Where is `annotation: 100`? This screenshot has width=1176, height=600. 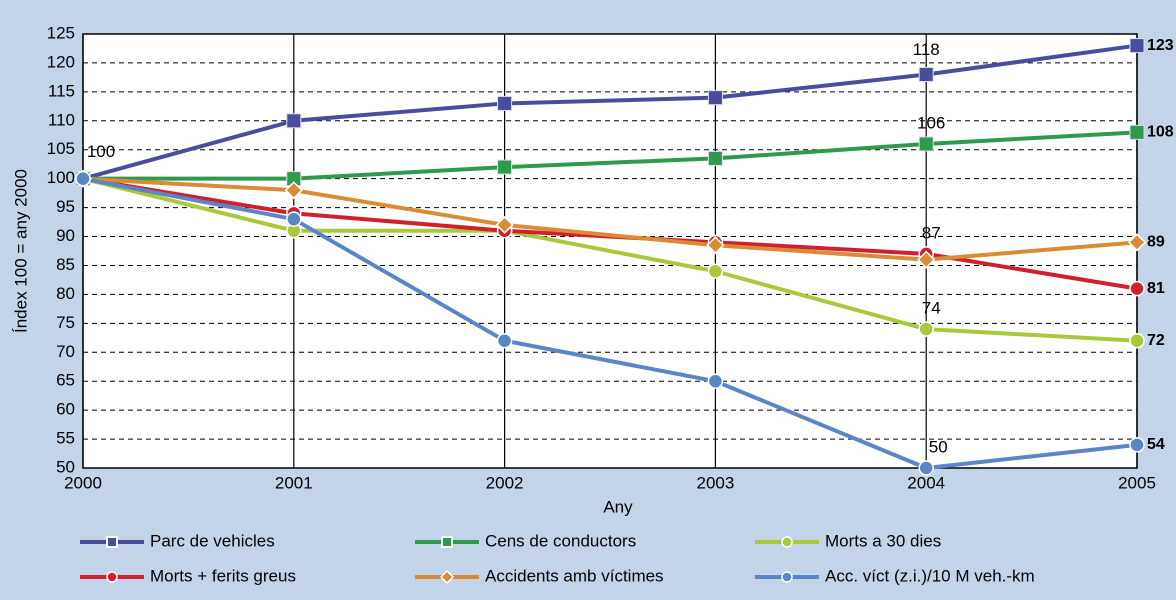 annotation: 100 is located at coordinates (101, 151).